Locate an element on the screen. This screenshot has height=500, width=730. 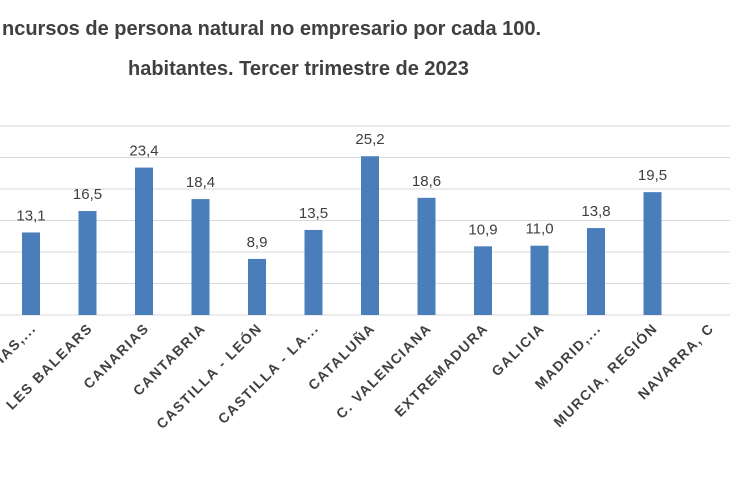
x-tick-label: C. VALENCIANA is located at coordinates (384, 371).